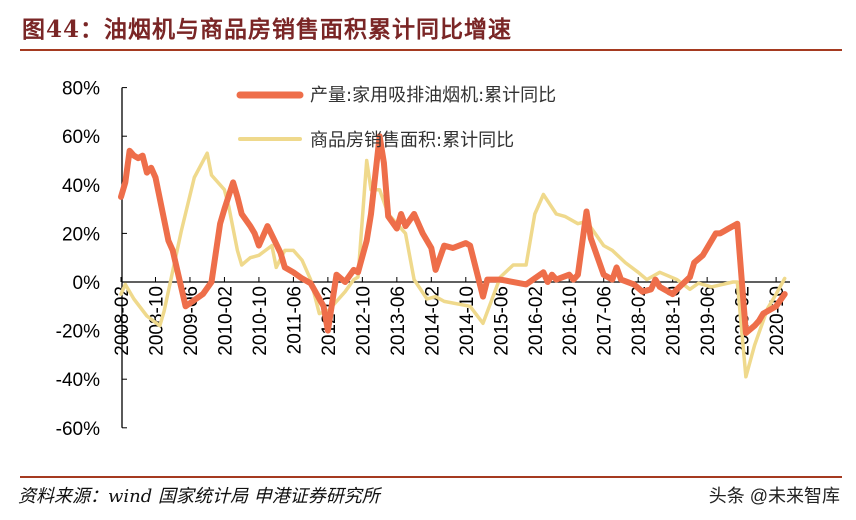  Describe the element at coordinates (431, 50) in the screenshot. I see `title-rule` at that location.